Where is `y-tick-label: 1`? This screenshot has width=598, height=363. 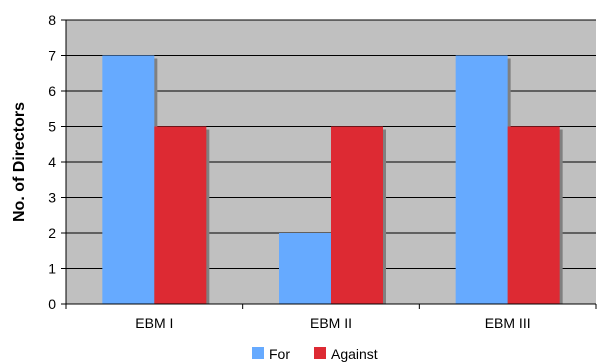
y-tick-label: 1 is located at coordinates (52, 269).